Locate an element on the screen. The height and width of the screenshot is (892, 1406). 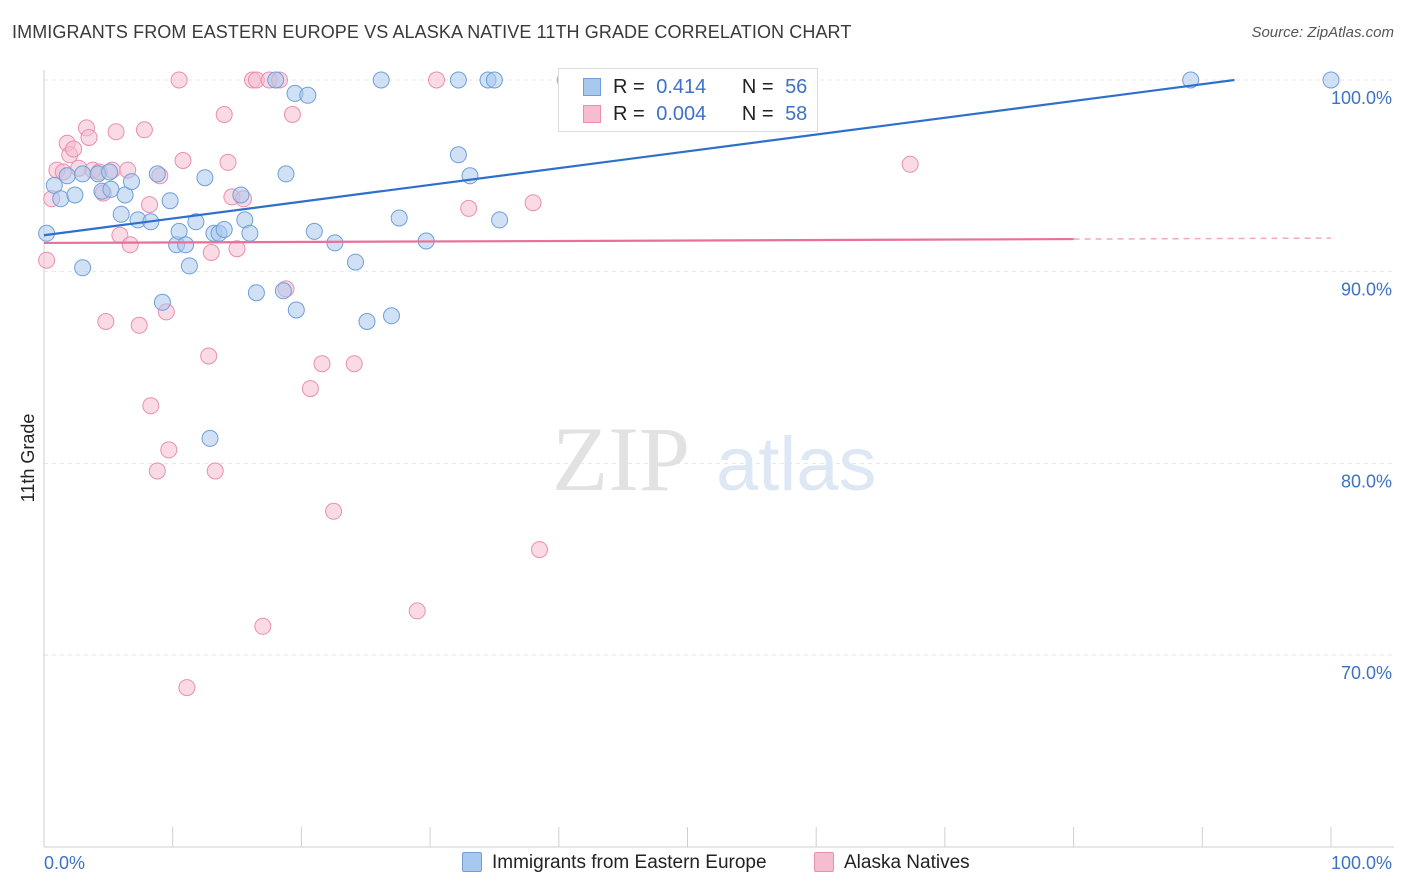
correlation-legend: R = 0.414 N = 56 R = 0.004 N = 58 is located at coordinates (688, 100).